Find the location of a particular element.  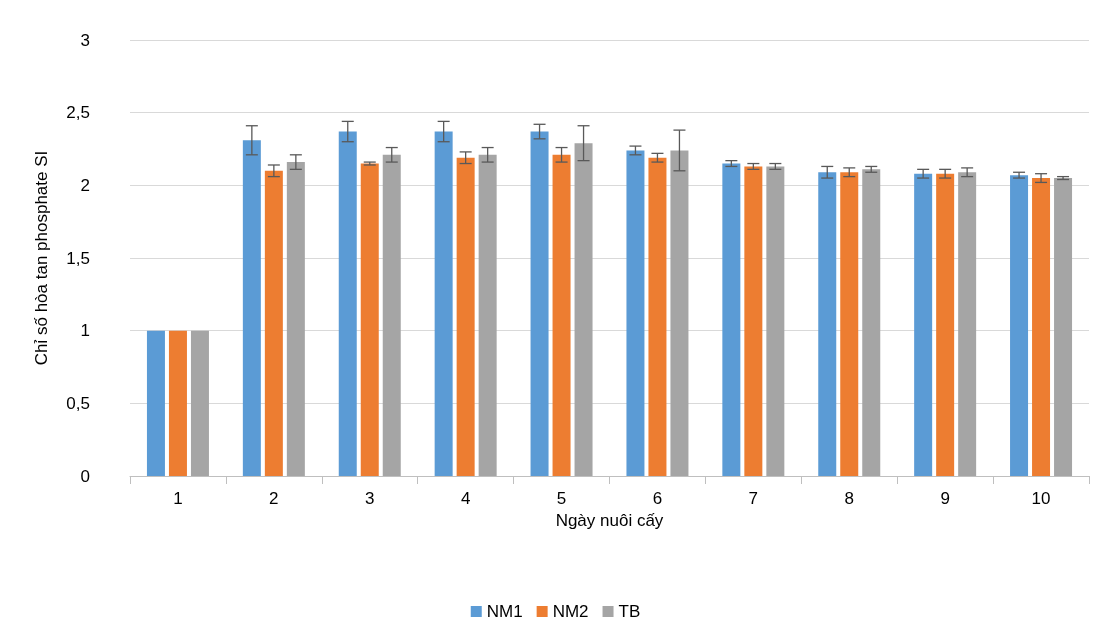

x-tick-label: 9 is located at coordinates (945, 498).